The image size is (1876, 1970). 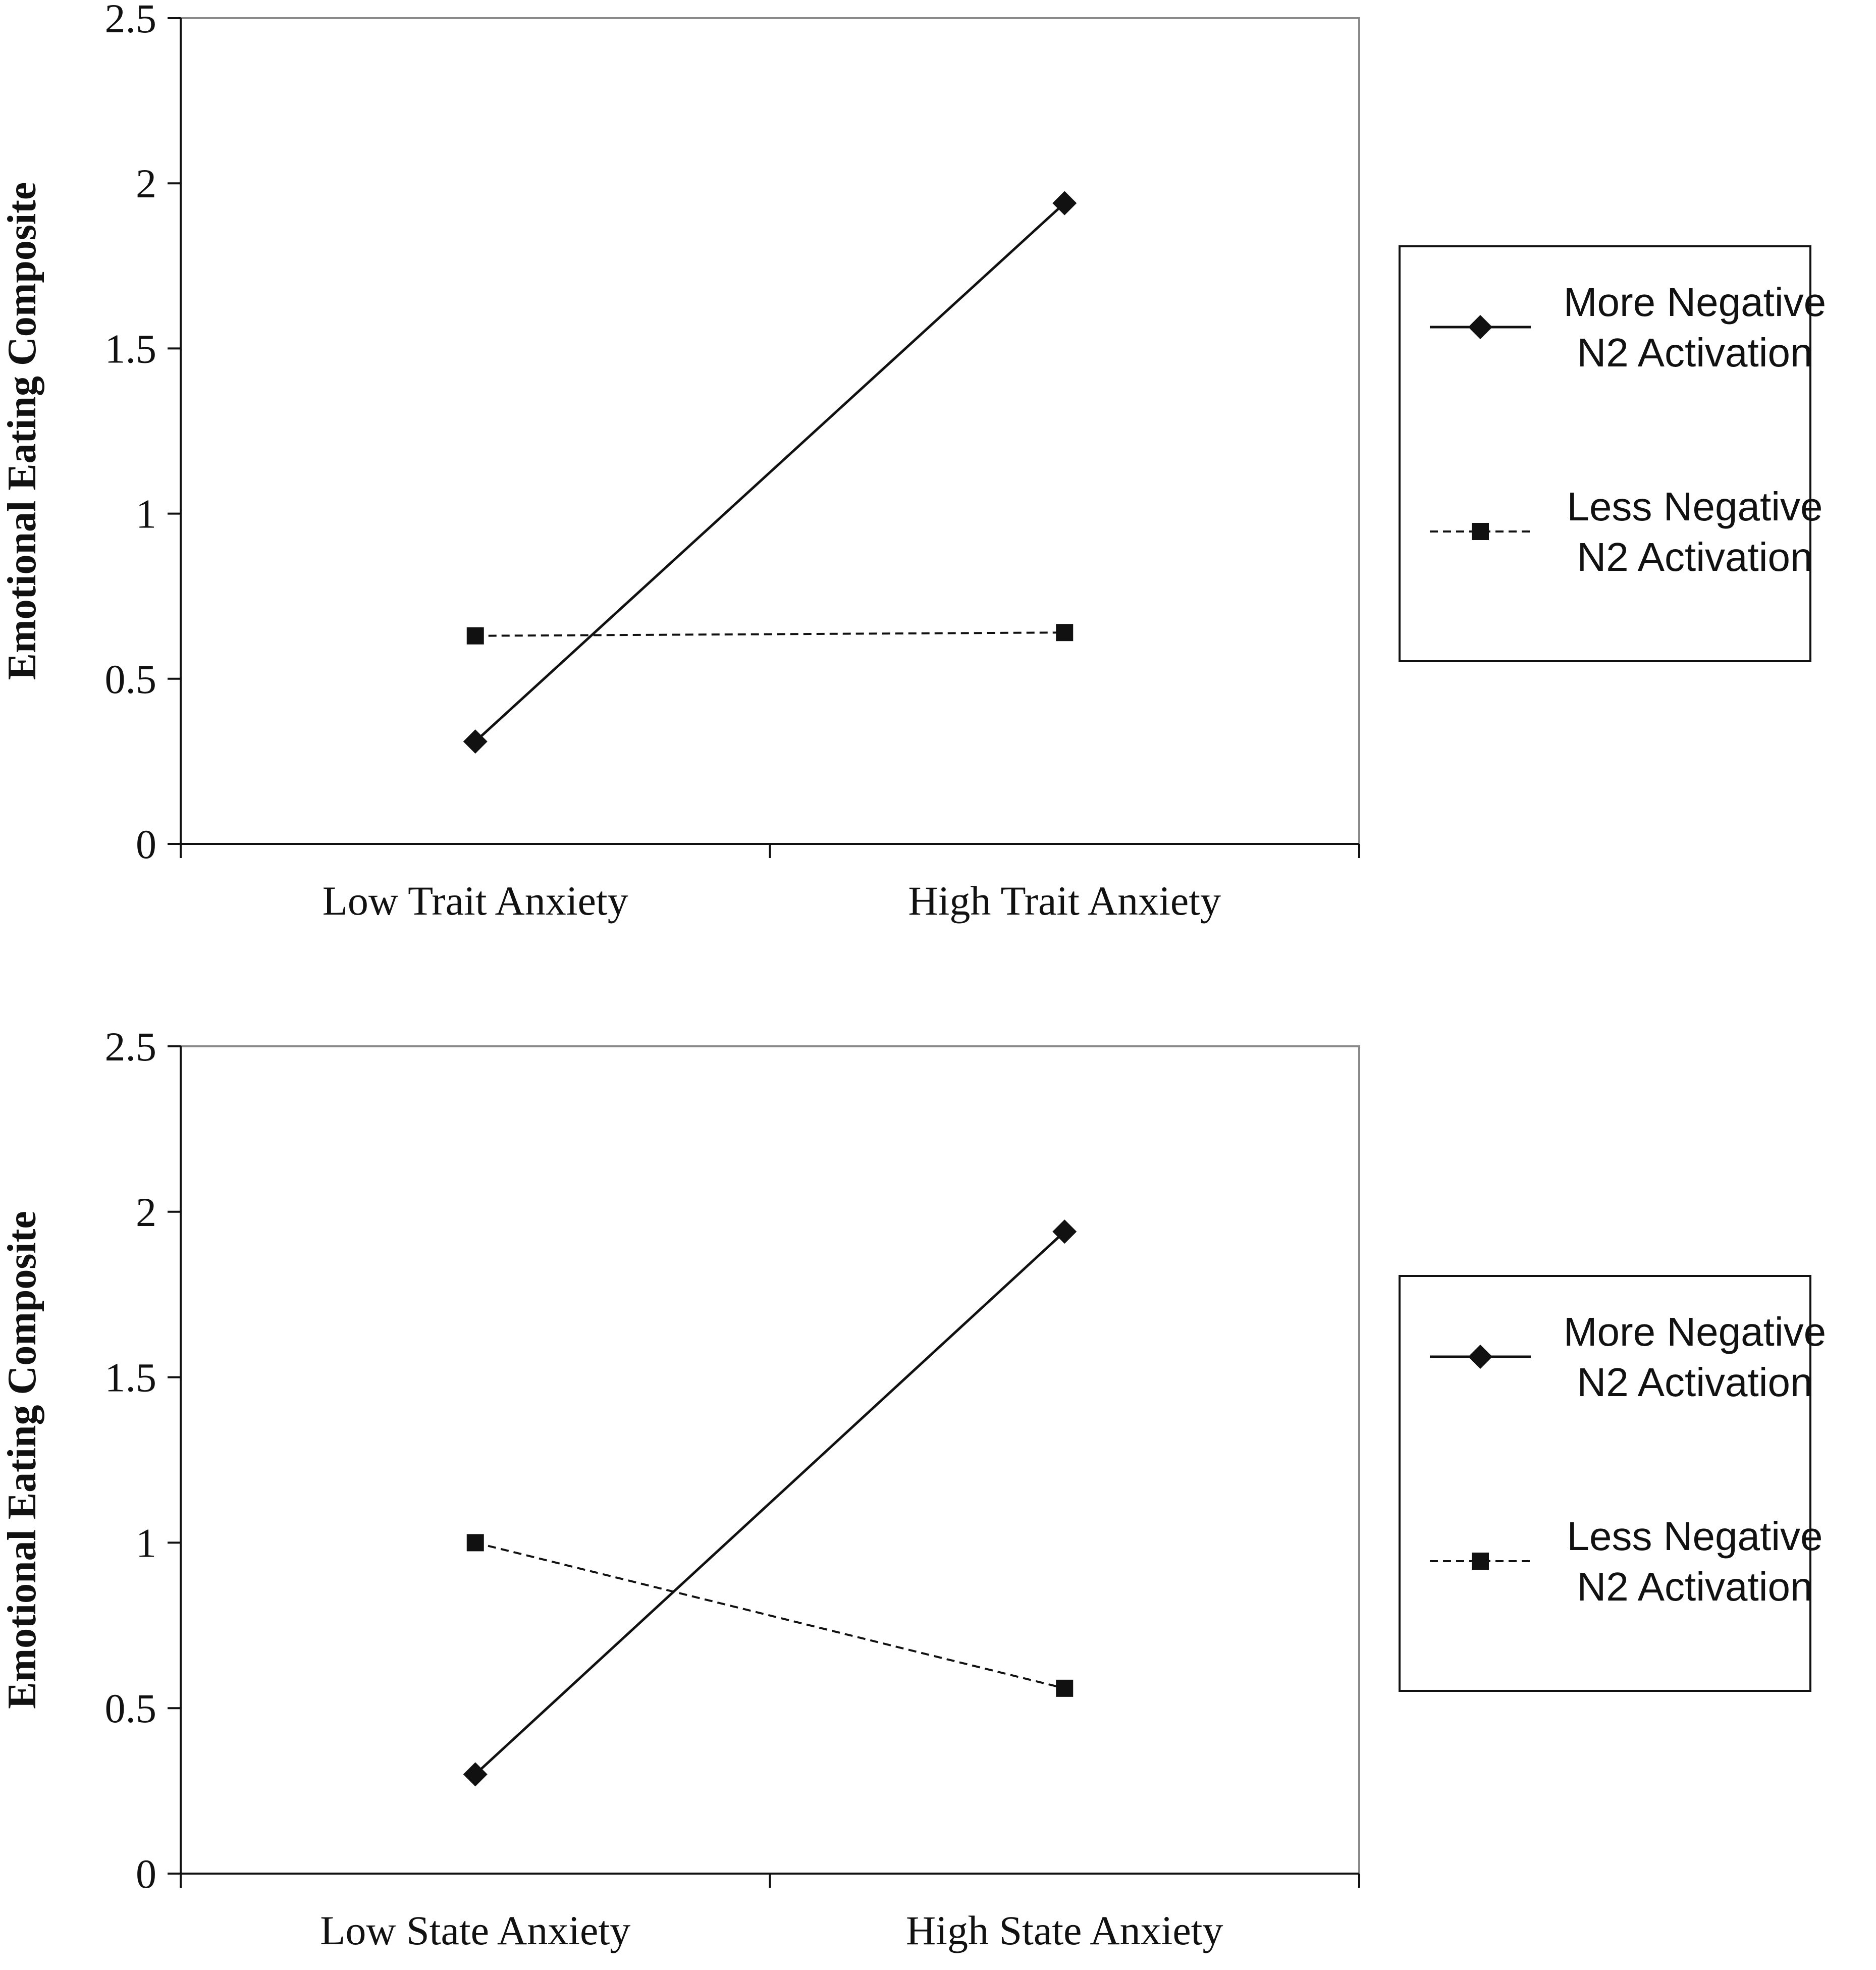 What do you see at coordinates (475, 1930) in the screenshot?
I see `x-tick-label: Low State Anxiety` at bounding box center [475, 1930].